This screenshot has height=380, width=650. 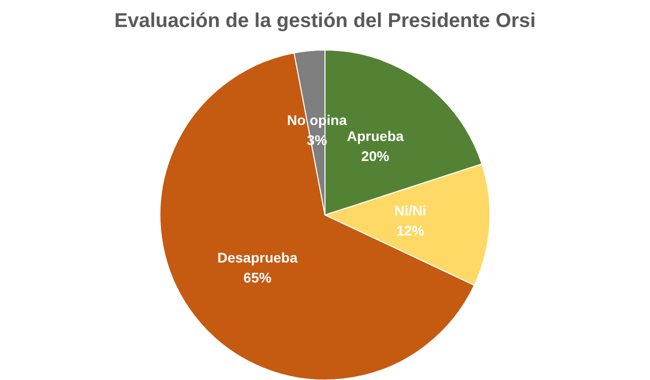 I want to click on data-label: 20%, so click(x=375, y=156).